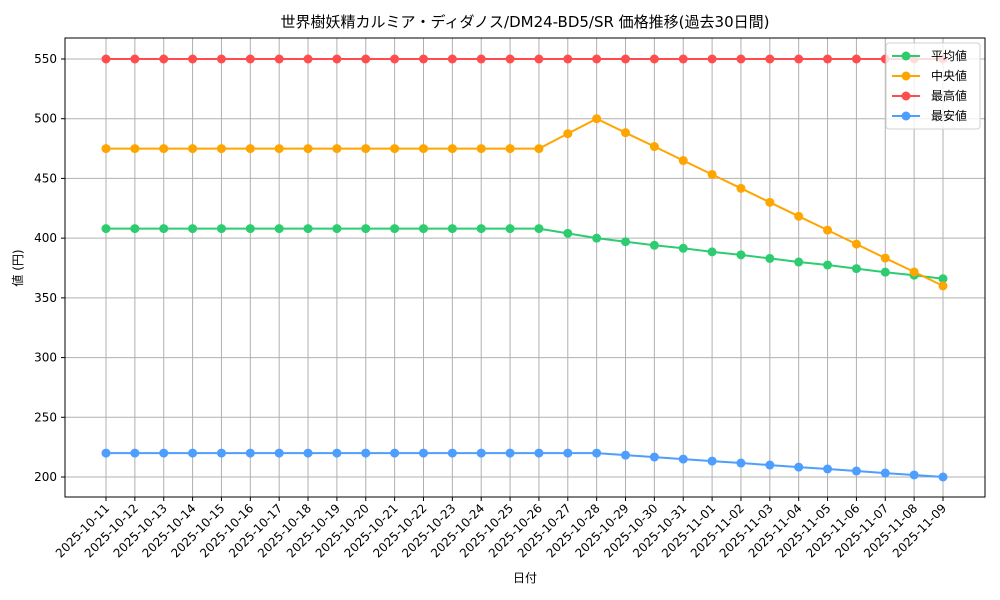  What do you see at coordinates (949, 95) in the screenshot?
I see `legend-label: 最高値` at bounding box center [949, 95].